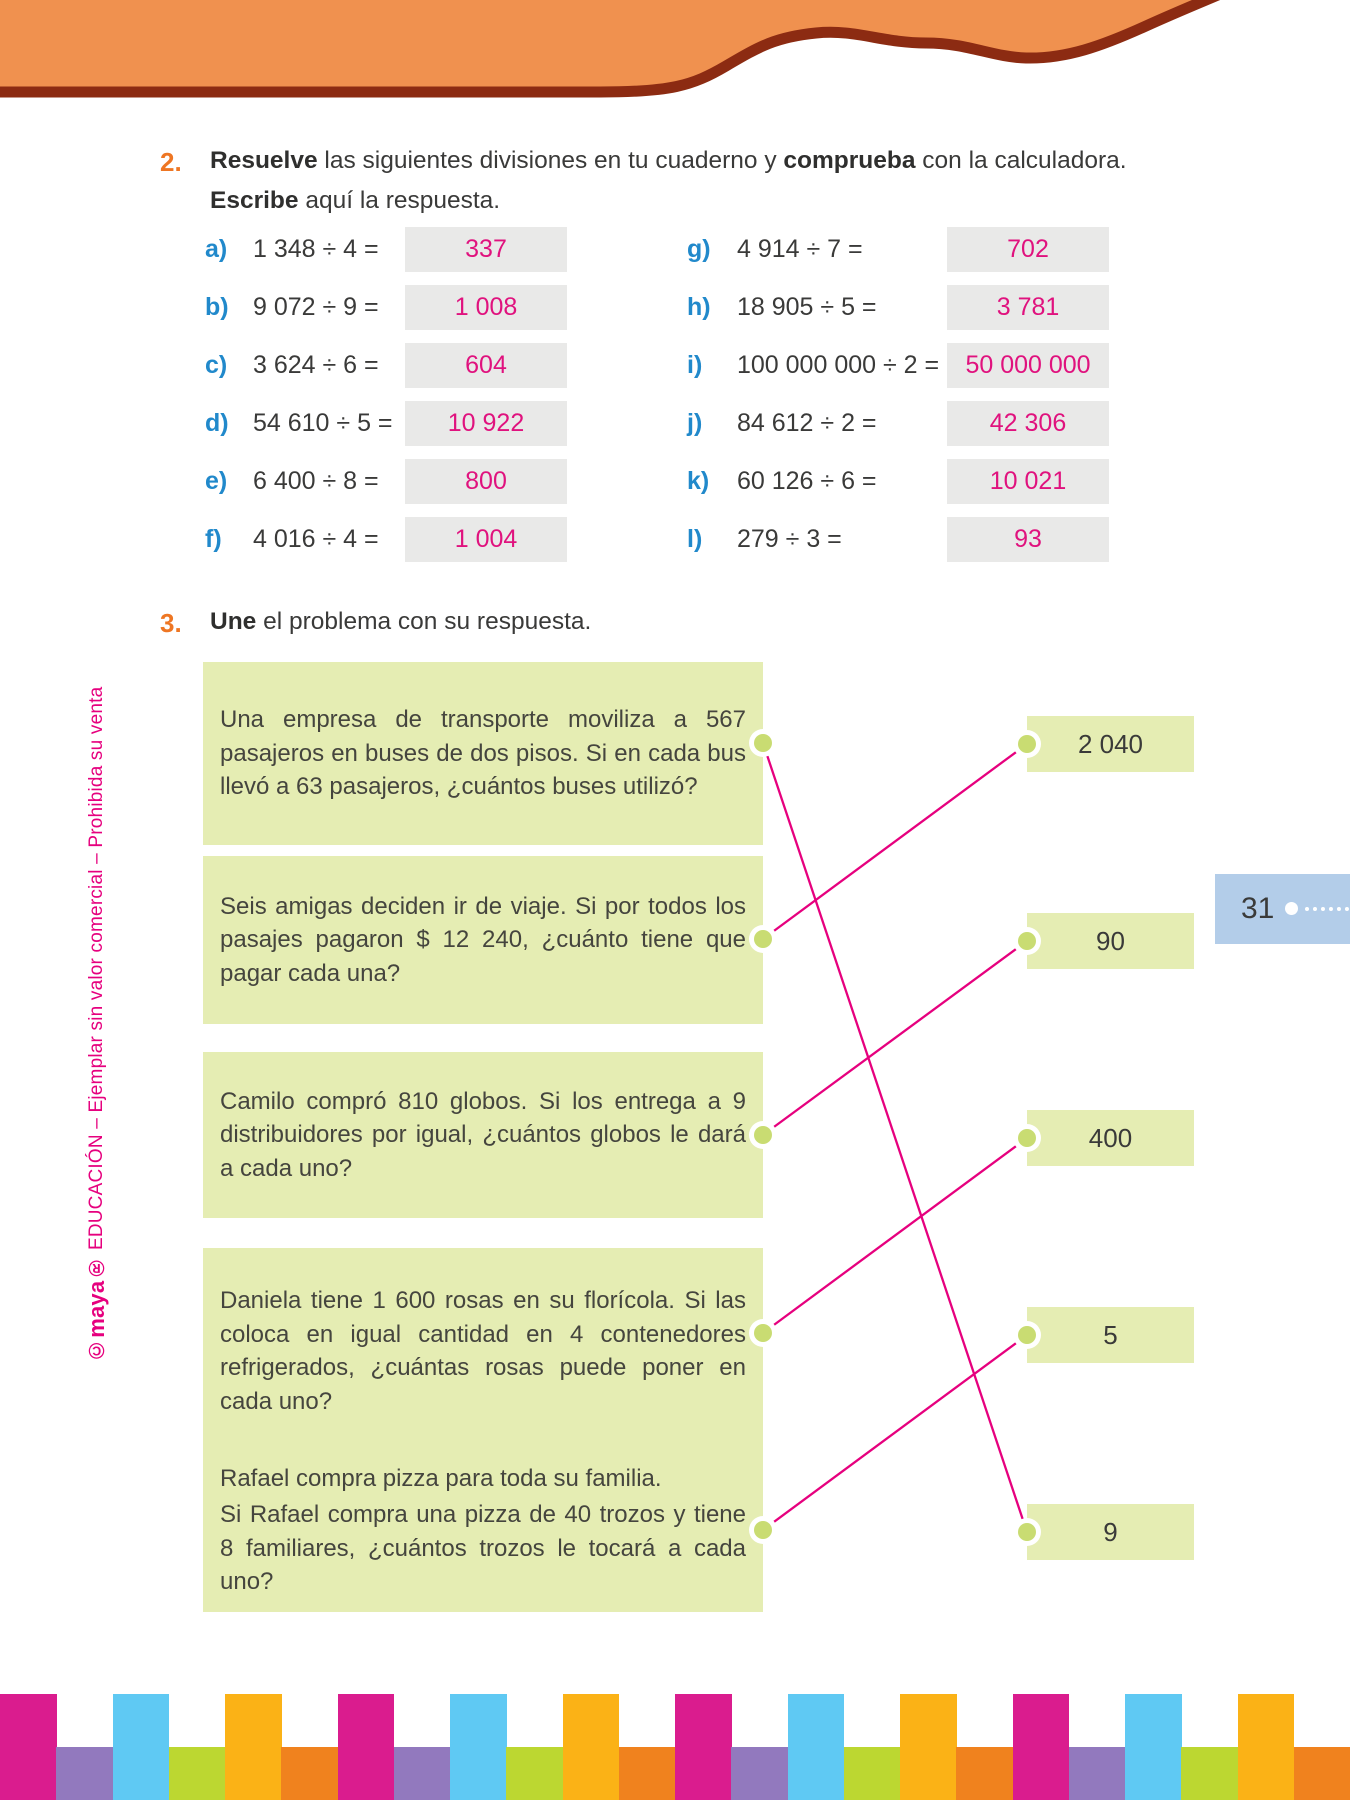 The width and height of the screenshot is (1350, 1800). What do you see at coordinates (610, 49) in the screenshot?
I see `header-wave` at bounding box center [610, 49].